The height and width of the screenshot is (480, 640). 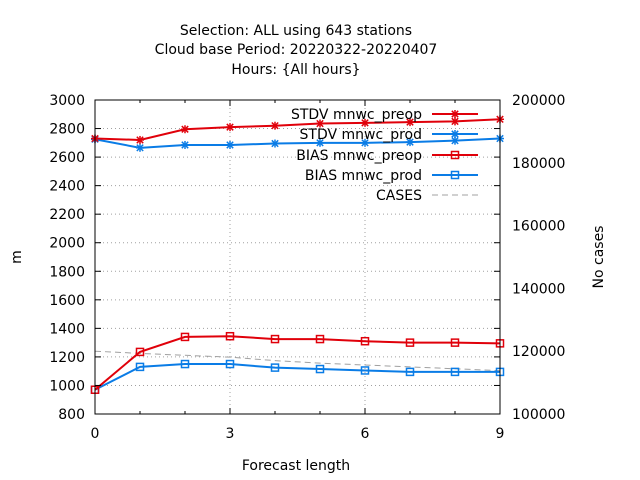 I want to click on legend-label: STDV mnwc_preop, so click(x=356, y=115).